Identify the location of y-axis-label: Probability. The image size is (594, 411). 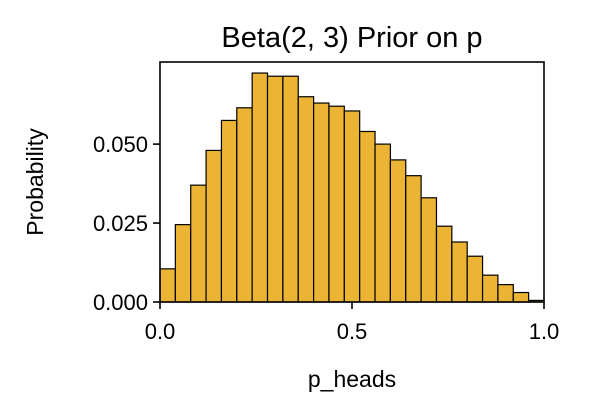
(35, 182).